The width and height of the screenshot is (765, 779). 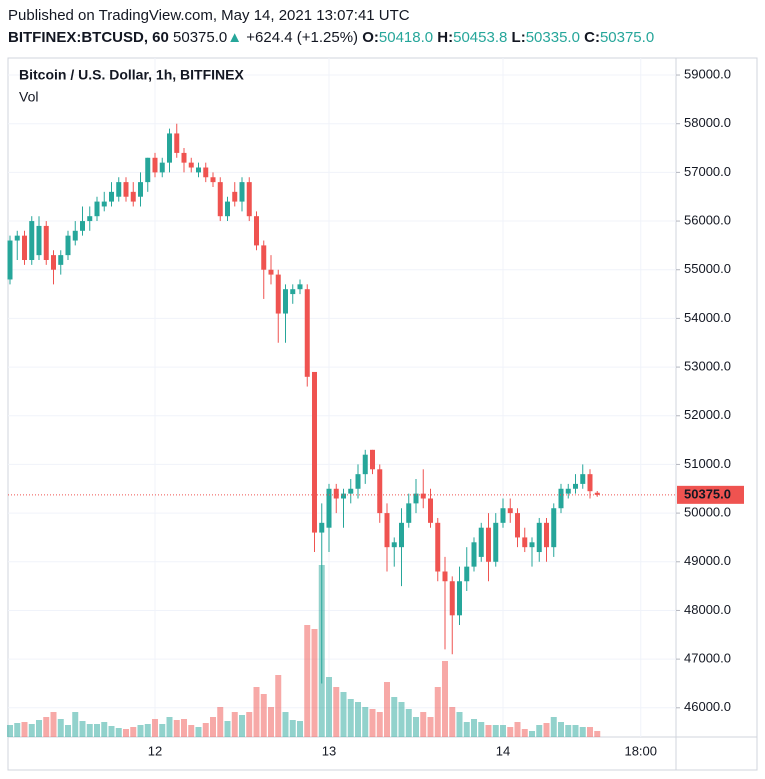 I want to click on price: 50375.0, so click(x=200, y=37).